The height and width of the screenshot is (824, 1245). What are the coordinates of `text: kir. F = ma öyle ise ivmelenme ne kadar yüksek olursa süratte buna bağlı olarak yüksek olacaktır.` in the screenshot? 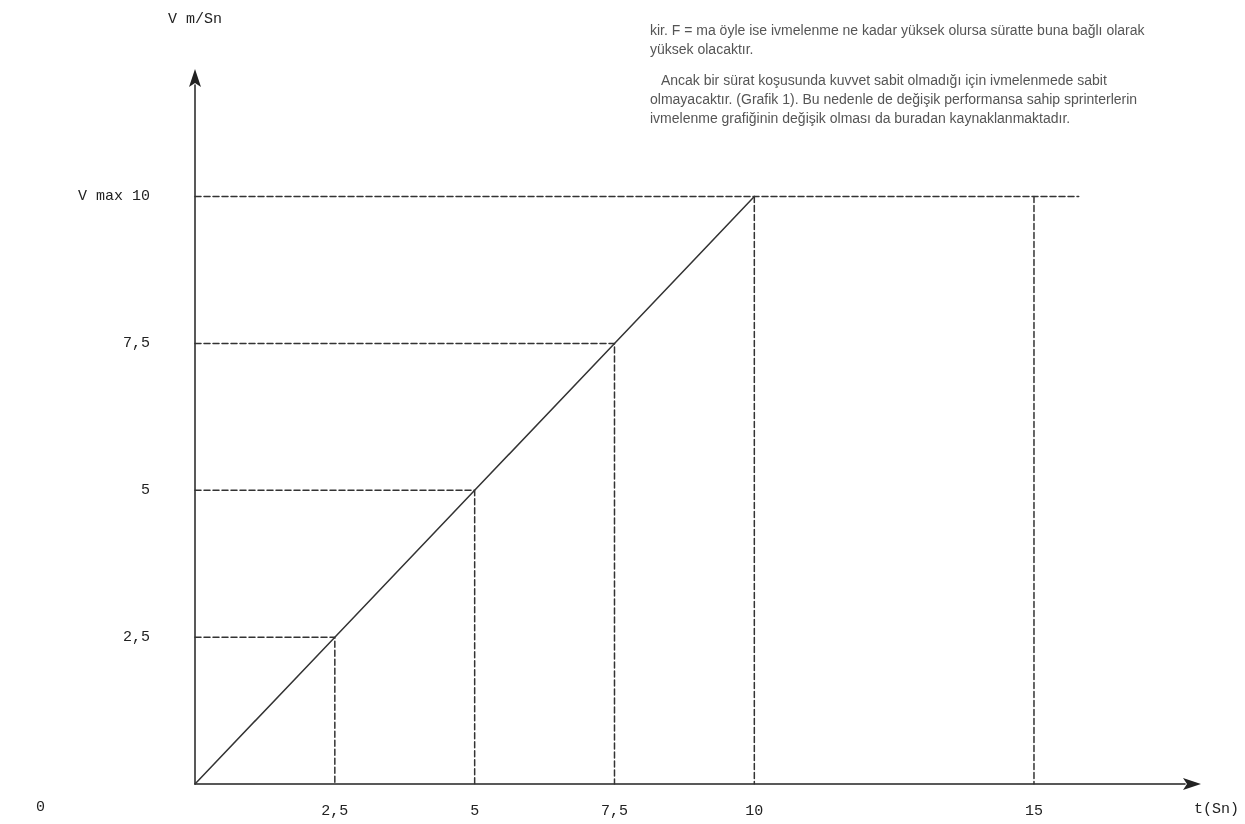 It's located at (899, 39).